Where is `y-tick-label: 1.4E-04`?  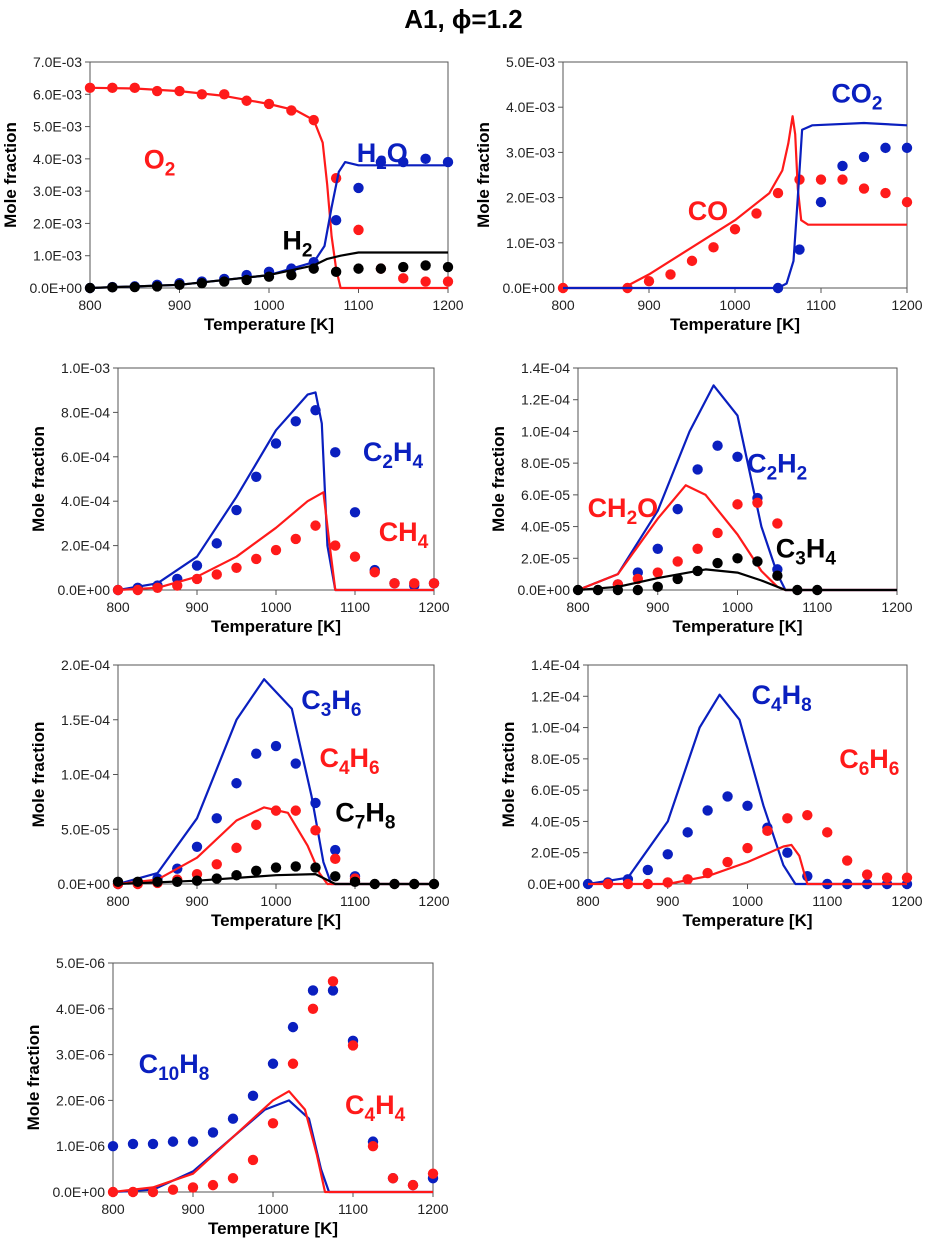 y-tick-label: 1.4E-04 is located at coordinates (555, 665).